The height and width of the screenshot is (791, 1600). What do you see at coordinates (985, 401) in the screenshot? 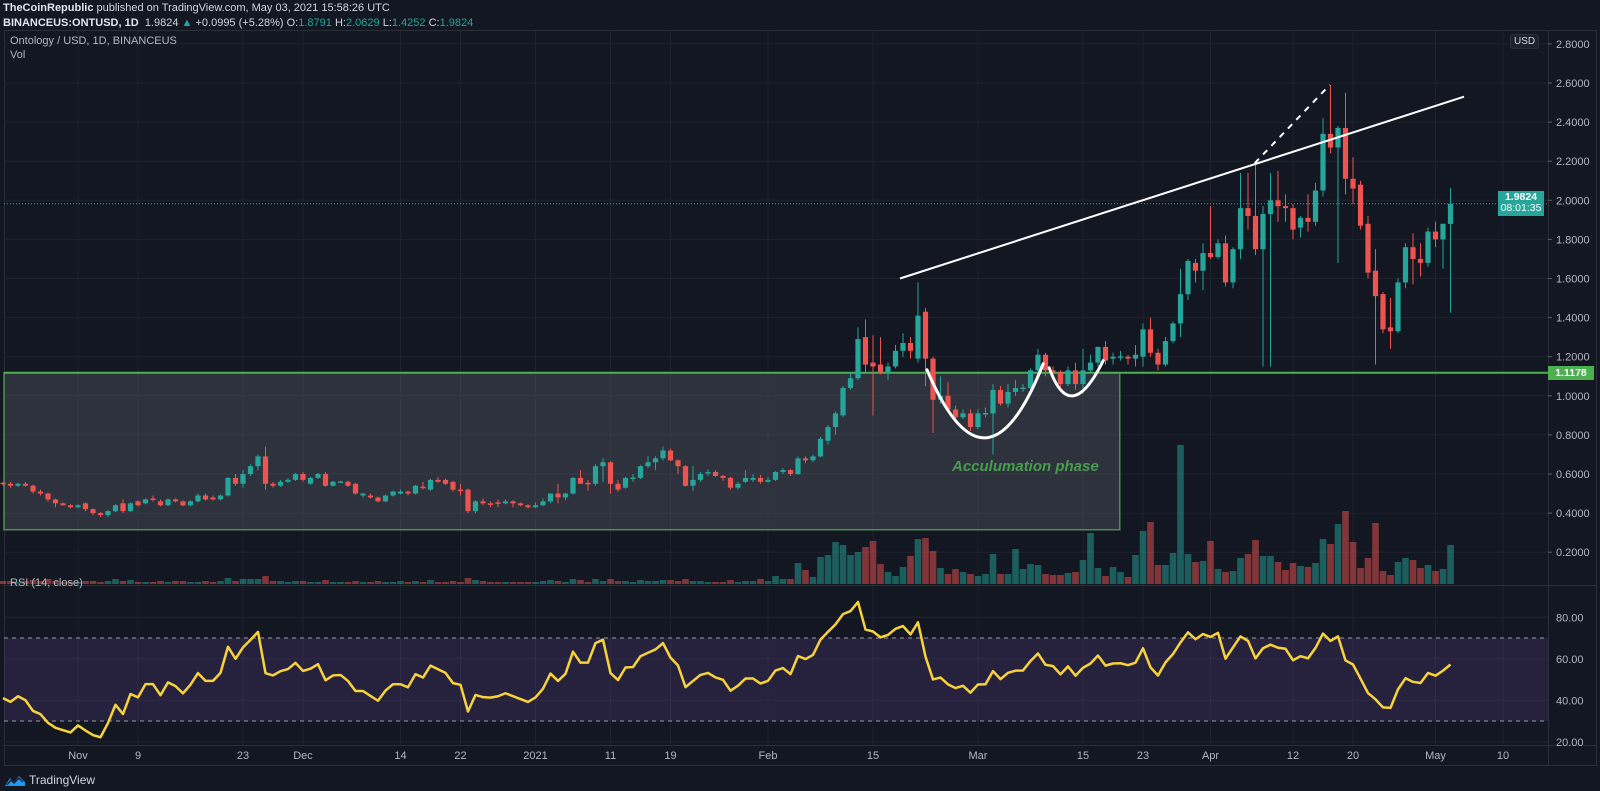
I see `cup-curve` at bounding box center [985, 401].